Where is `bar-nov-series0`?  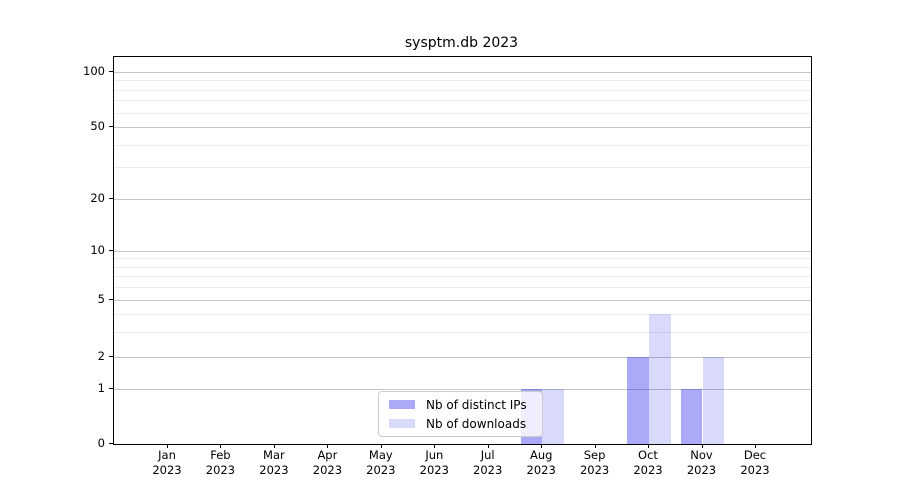
bar-nov-series0 is located at coordinates (691, 416).